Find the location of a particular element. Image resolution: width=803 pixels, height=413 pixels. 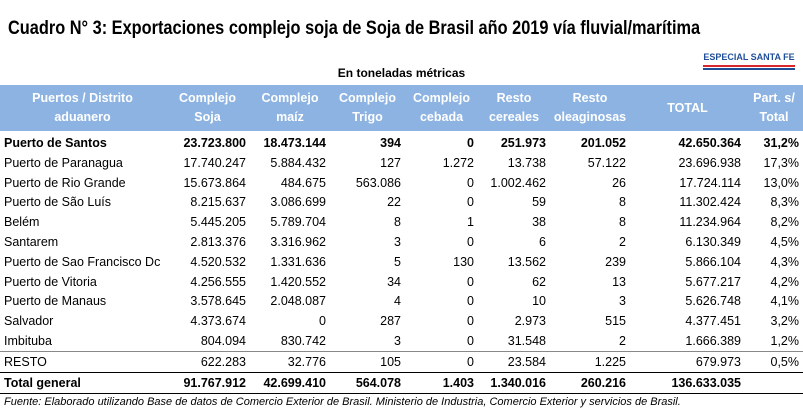

cell: 5 is located at coordinates (397, 261).